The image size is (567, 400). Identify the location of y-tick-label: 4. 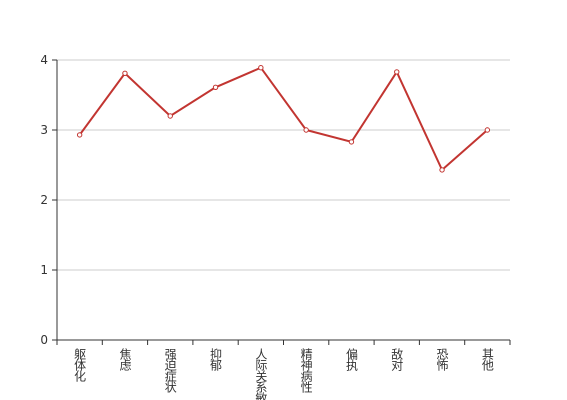
(44, 60).